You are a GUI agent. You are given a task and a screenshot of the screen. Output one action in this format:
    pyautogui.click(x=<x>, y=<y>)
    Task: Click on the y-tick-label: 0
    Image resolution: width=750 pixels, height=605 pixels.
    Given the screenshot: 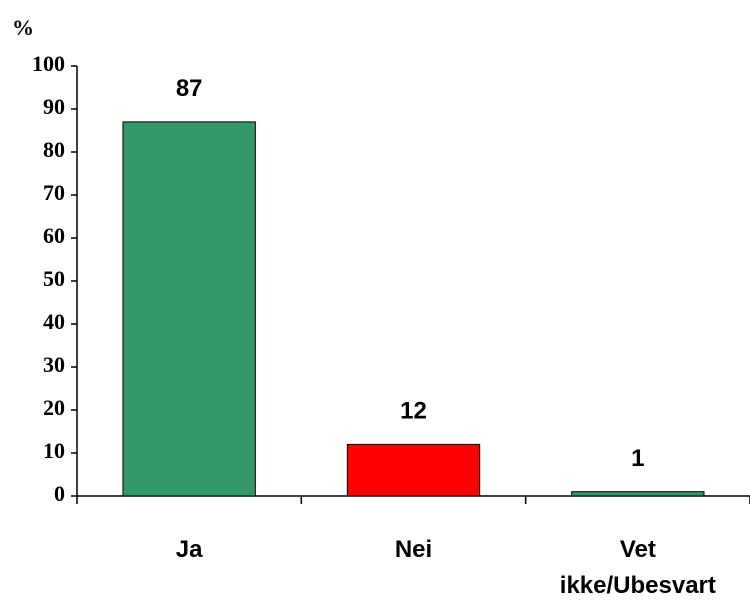 What is the action you would take?
    pyautogui.click(x=59, y=493)
    